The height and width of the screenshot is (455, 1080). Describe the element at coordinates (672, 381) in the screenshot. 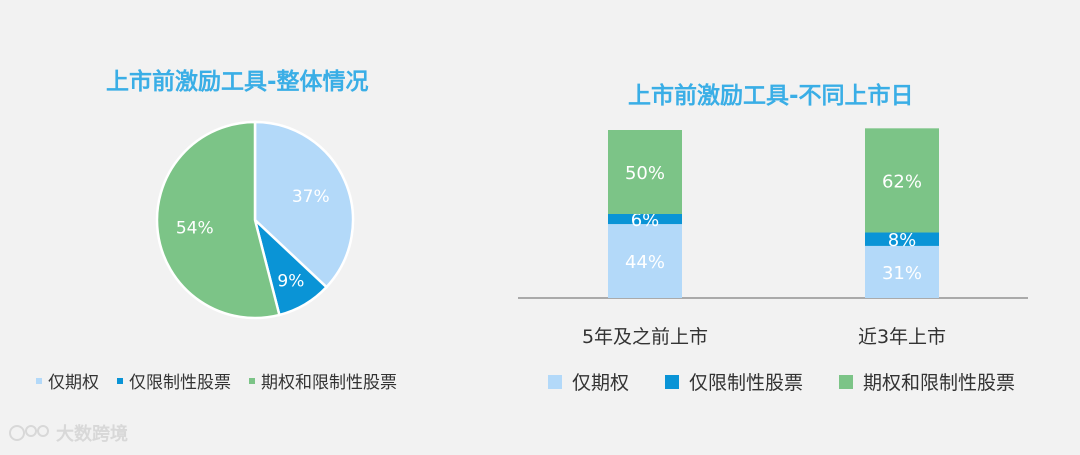

I see `bar-legend-swatch-blue` at that location.